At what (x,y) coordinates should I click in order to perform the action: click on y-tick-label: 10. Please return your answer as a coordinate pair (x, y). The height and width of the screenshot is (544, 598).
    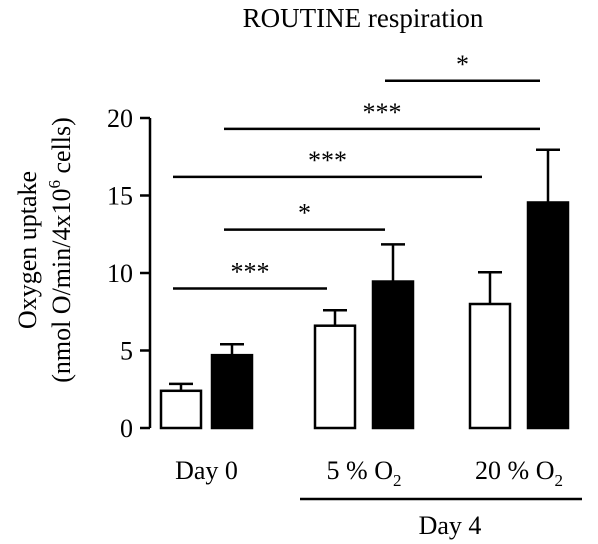
    Looking at the image, I should click on (120, 273).